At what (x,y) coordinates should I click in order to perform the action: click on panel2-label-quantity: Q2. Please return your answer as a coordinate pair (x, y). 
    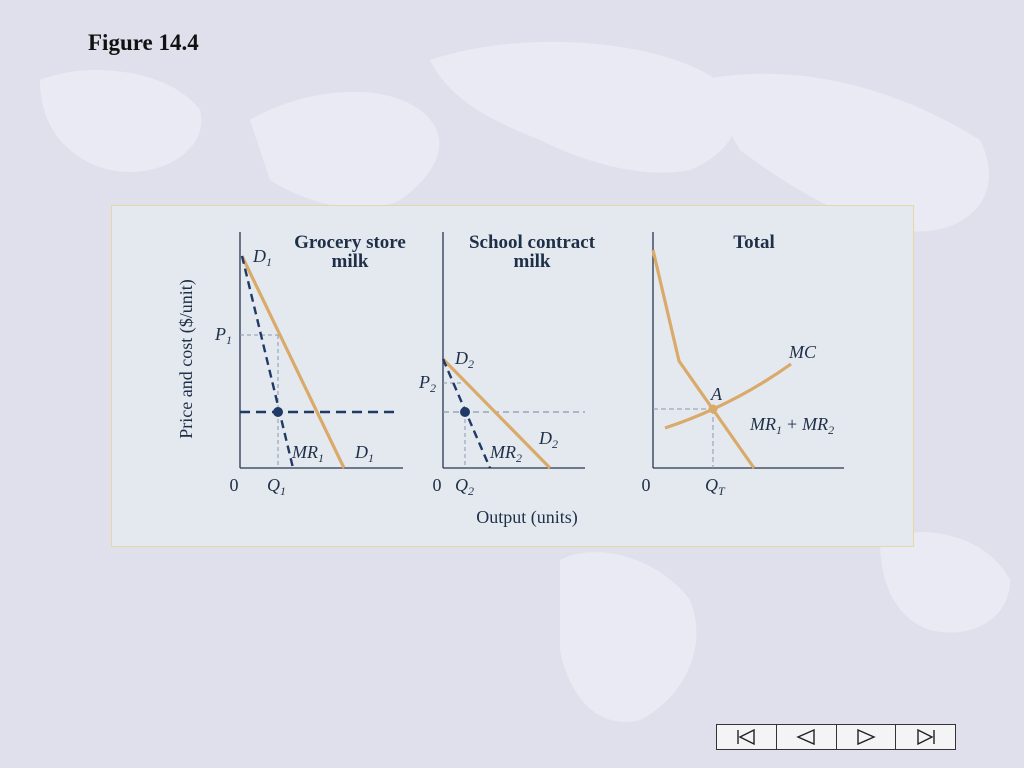
    Looking at the image, I should click on (464, 486).